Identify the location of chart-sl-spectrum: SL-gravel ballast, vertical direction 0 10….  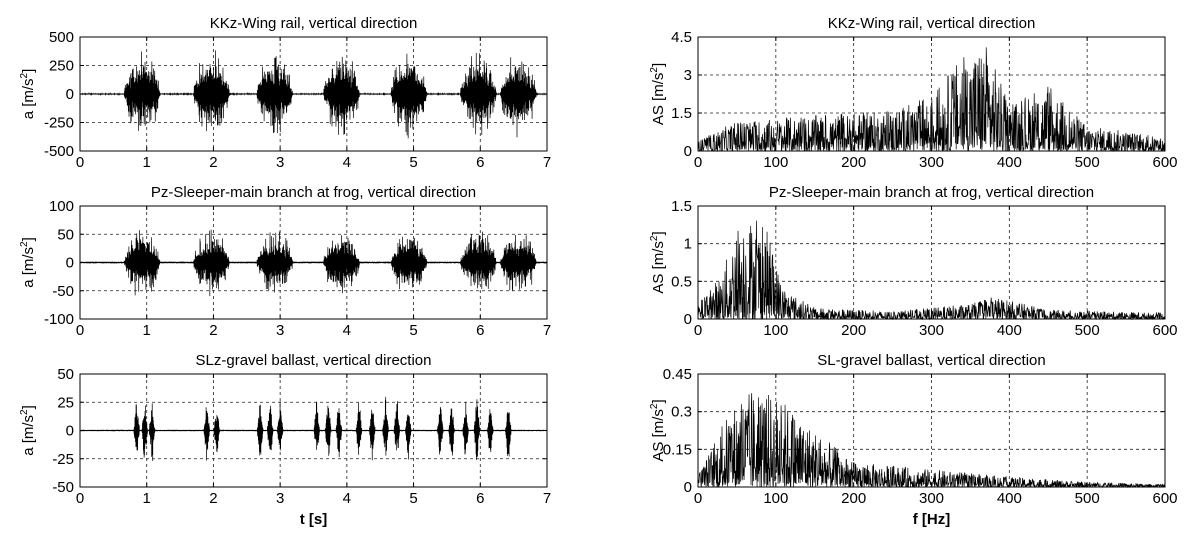
(913, 440).